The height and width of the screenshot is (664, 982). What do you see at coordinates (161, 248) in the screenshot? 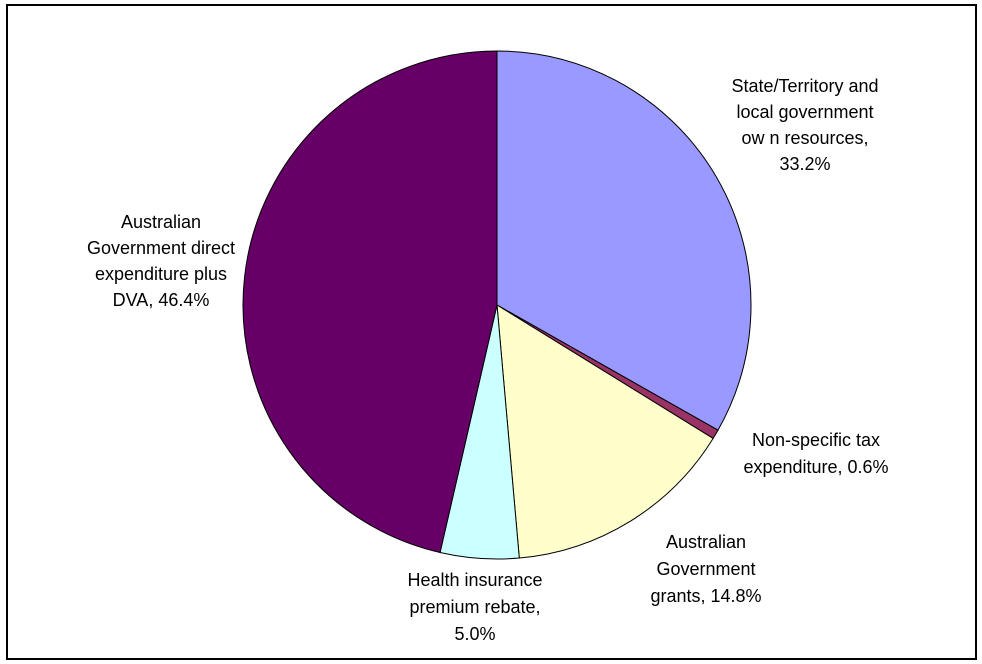
I see `slice-label-line: Government direct` at bounding box center [161, 248].